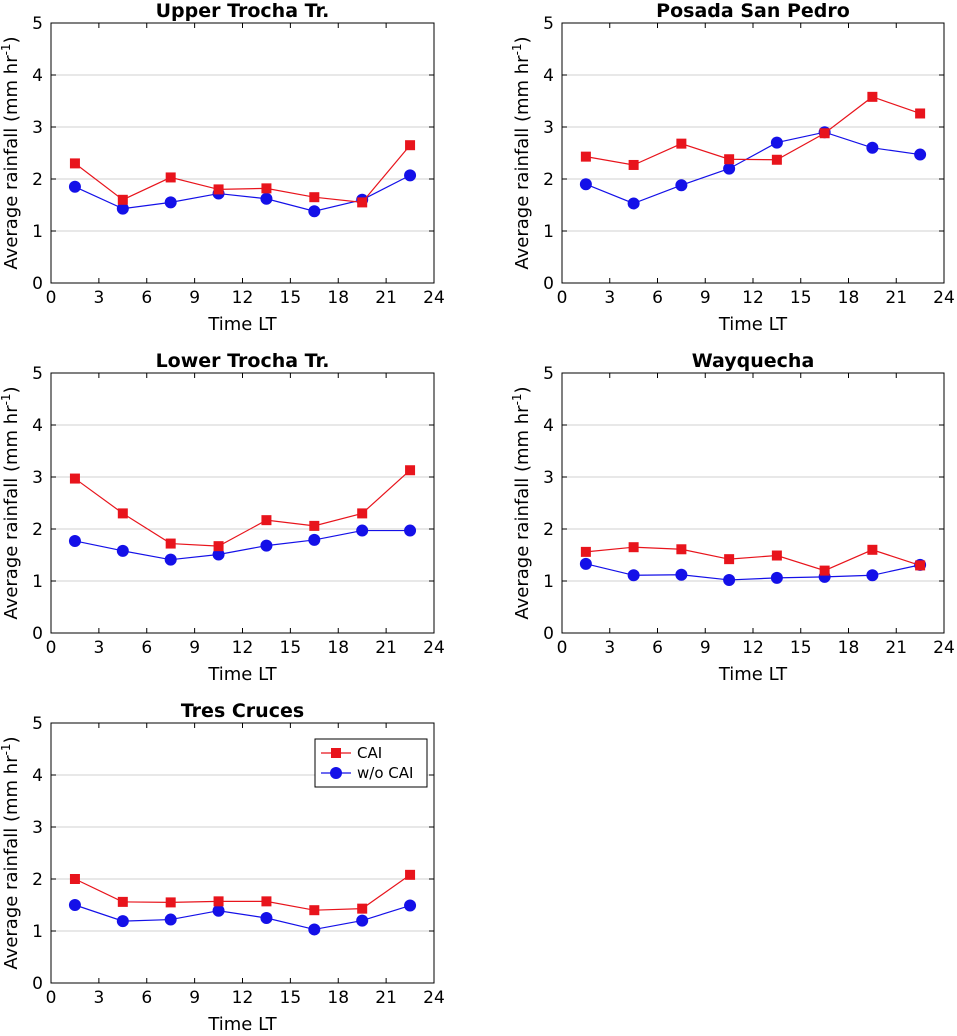 This screenshot has width=957, height=1036. What do you see at coordinates (385, 773) in the screenshot?
I see `legend-label: w/o CAI` at bounding box center [385, 773].